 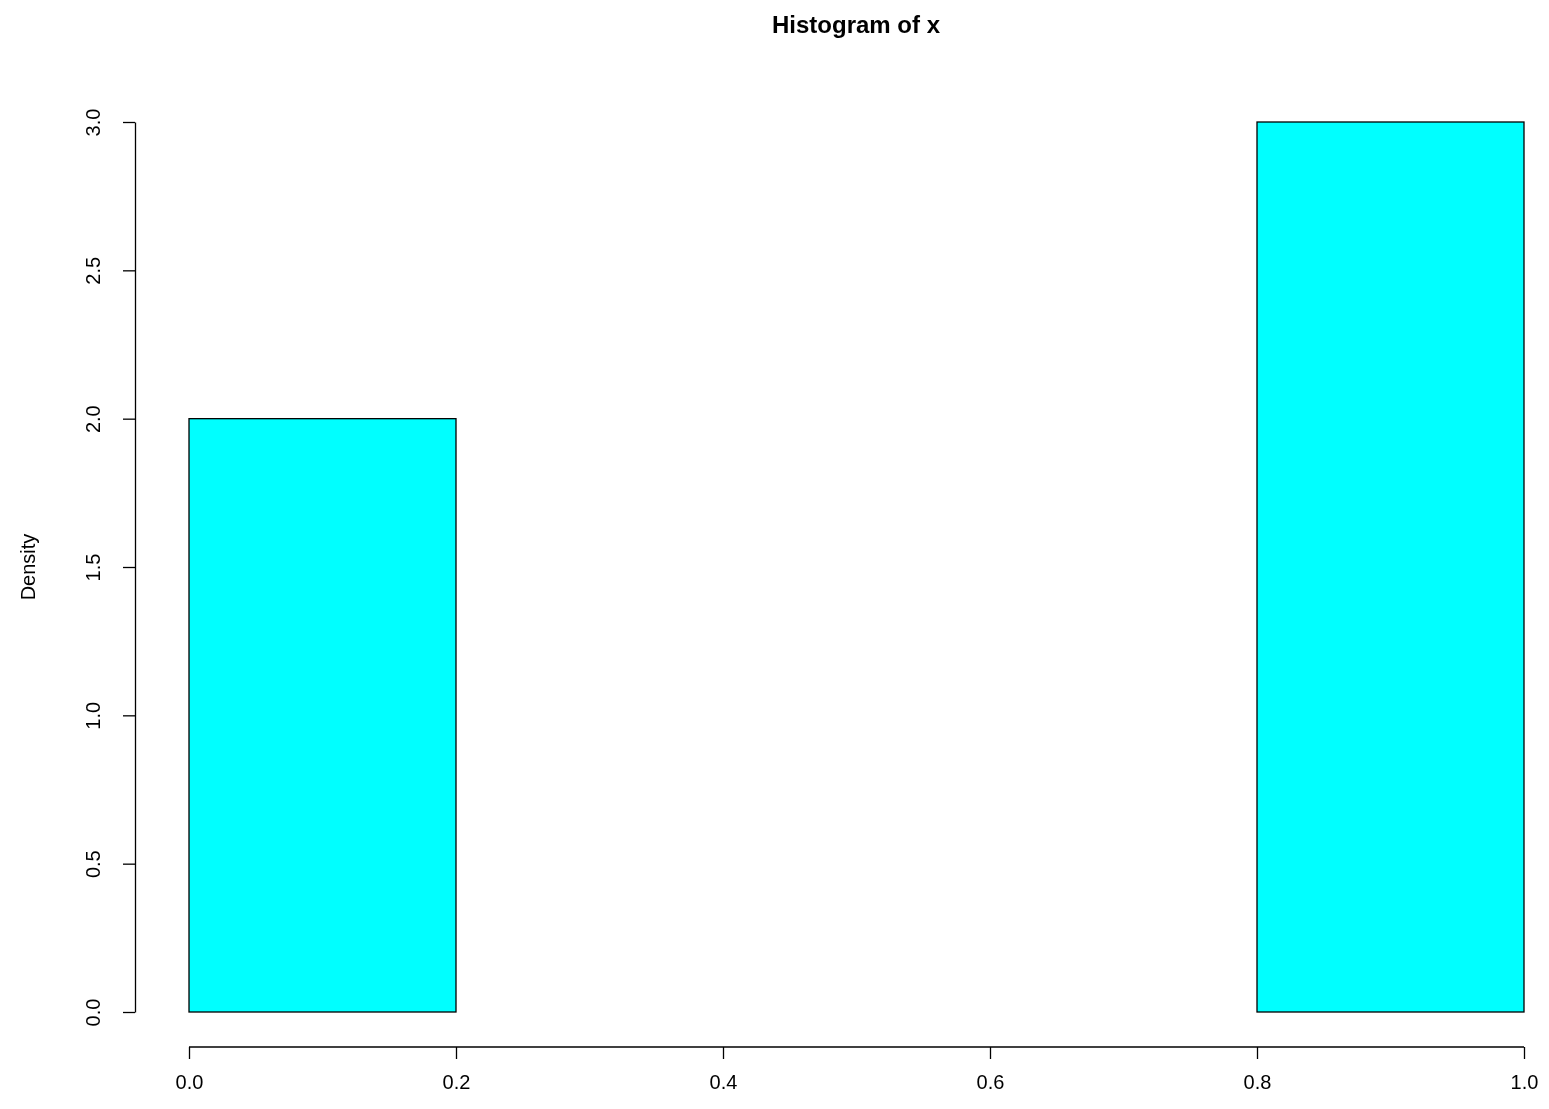 What do you see at coordinates (93, 715) in the screenshot?
I see `y-tick-label: 1.0` at bounding box center [93, 715].